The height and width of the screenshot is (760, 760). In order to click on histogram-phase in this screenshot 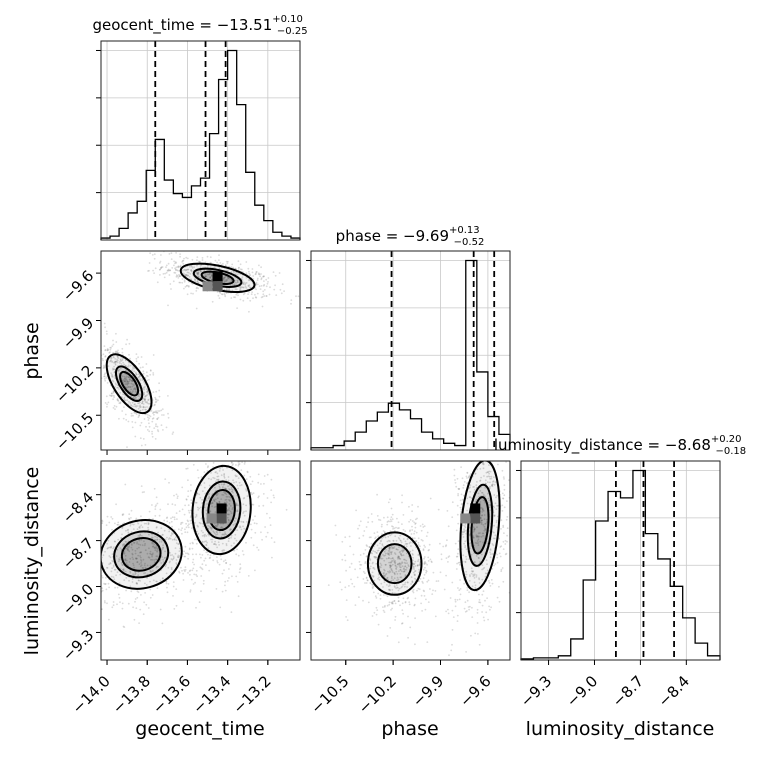, I will do `click(410, 354)`.